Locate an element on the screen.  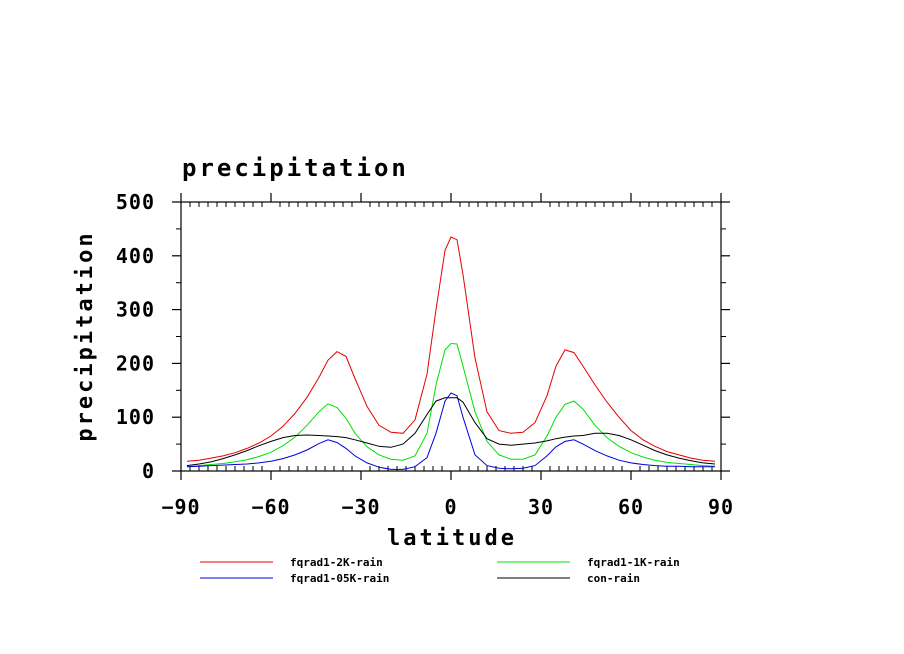
x-tick-label: 90 is located at coordinates (721, 507).